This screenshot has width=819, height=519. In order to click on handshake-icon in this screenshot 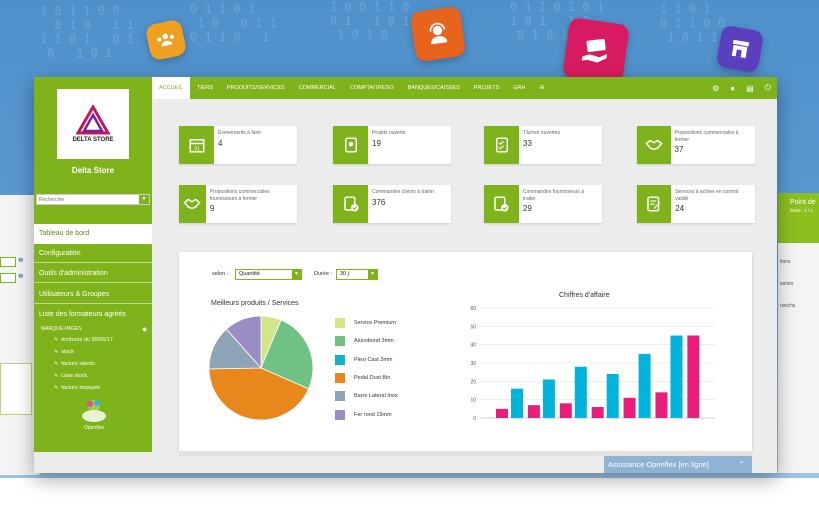, I will do `click(654, 145)`.